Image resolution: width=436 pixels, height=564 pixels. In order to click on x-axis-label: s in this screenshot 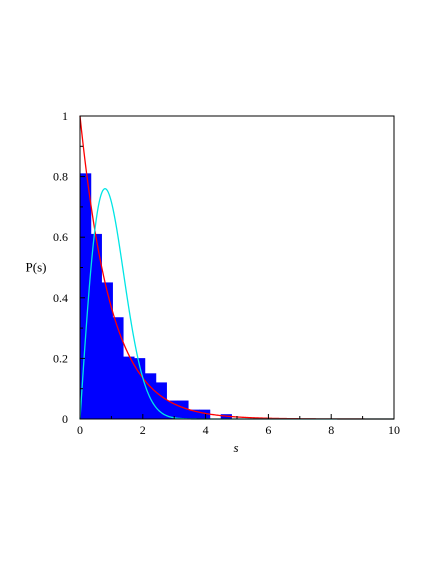, I will do `click(235, 447)`.